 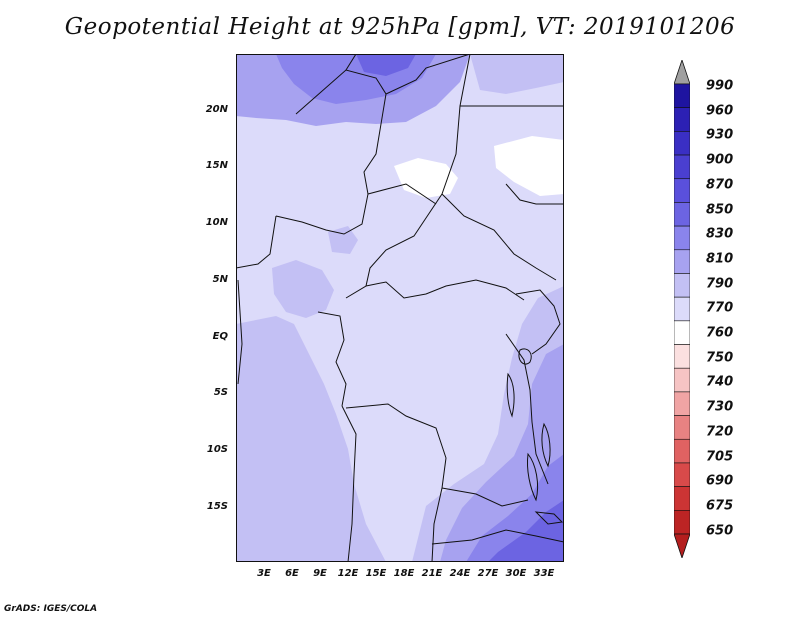 I want to click on grads-credit: GrADS: IGES/COLA, so click(x=51, y=609).